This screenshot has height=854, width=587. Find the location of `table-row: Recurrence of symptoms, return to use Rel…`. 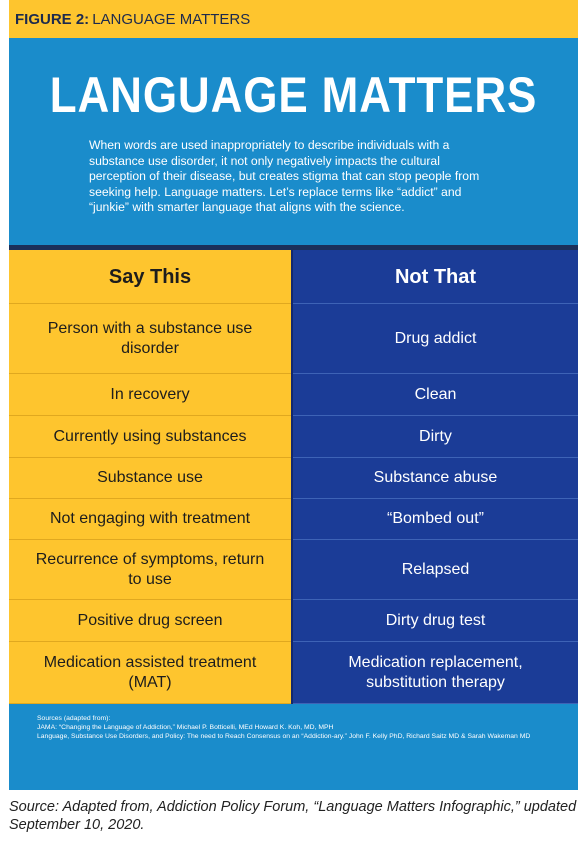

table-row: Recurrence of symptoms, return to use Rel… is located at coordinates (293, 569).